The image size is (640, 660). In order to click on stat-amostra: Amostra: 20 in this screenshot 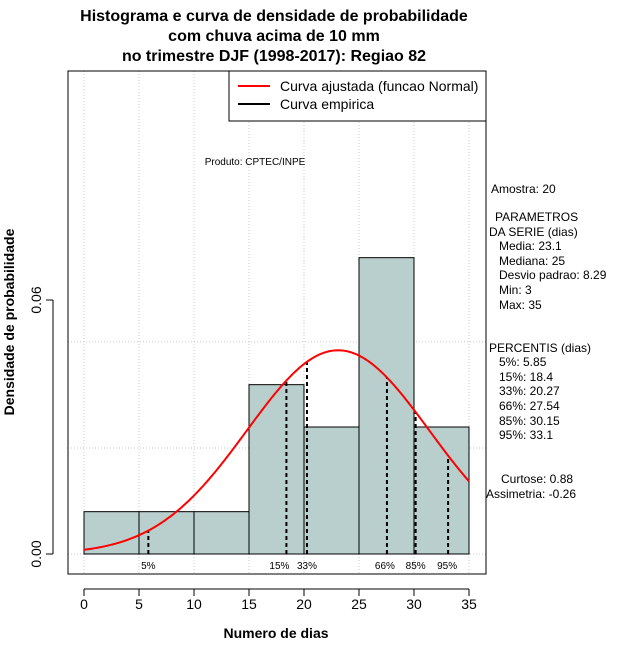, I will do `click(523, 189)`.